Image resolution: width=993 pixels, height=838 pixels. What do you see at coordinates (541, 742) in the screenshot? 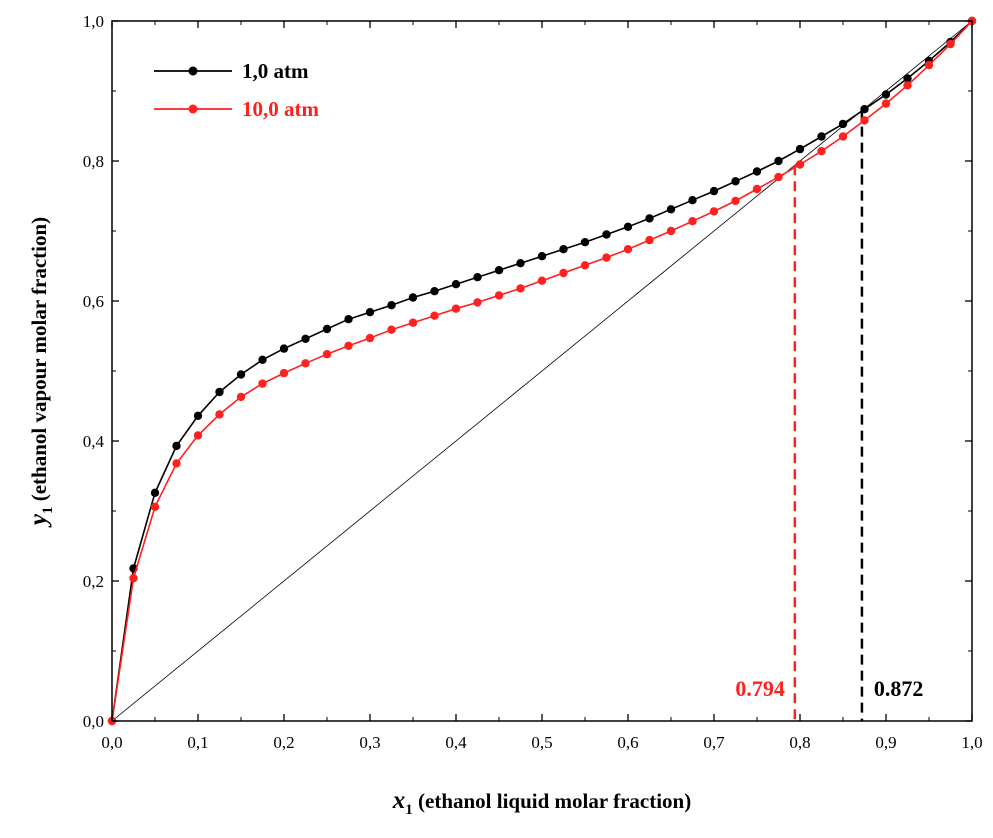
I see `x-tick-label: 0,5` at bounding box center [541, 742].